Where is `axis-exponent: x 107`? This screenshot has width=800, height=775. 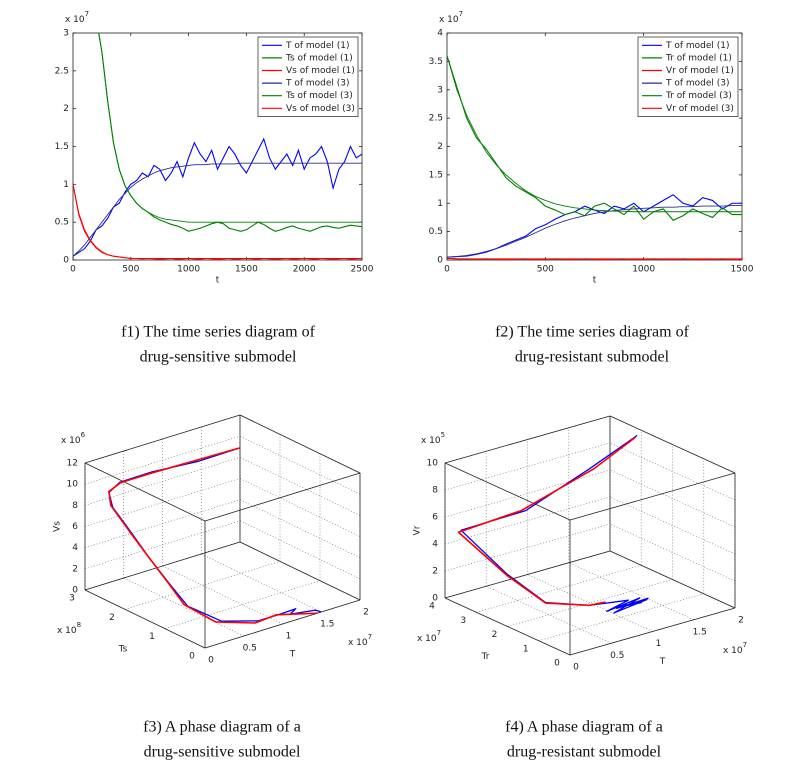 axis-exponent: x 107 is located at coordinates (77, 17).